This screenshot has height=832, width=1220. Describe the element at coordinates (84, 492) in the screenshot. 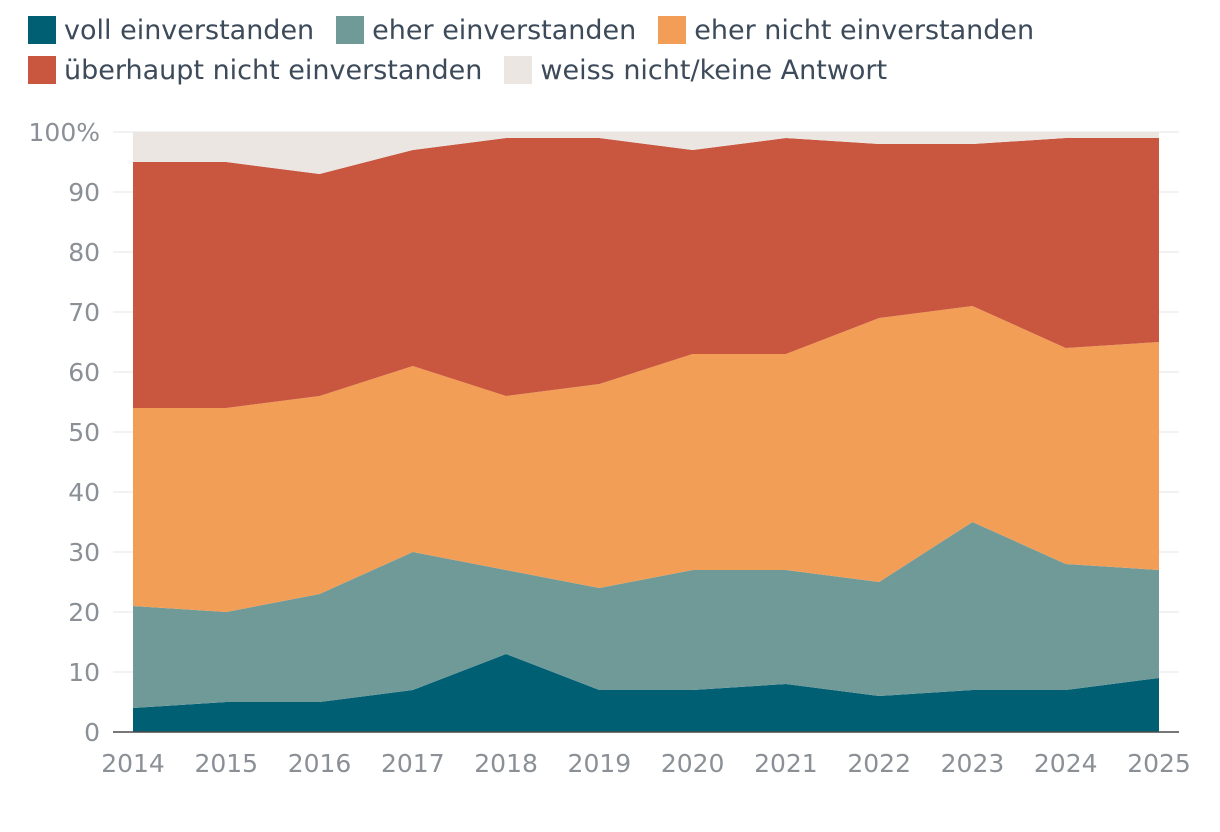

I see `y-tick-label-4: 40` at that location.